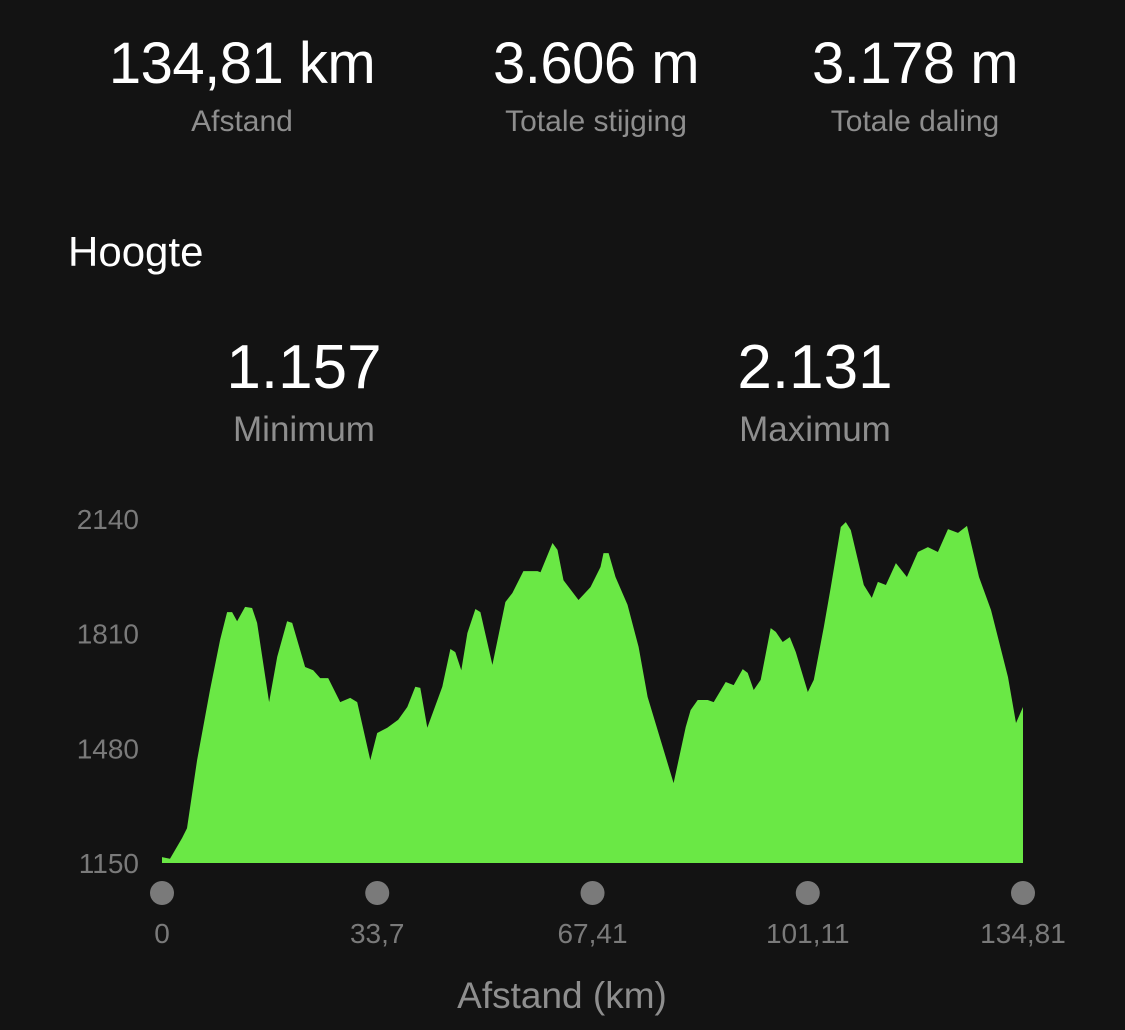  Describe the element at coordinates (377, 933) in the screenshot. I see `x-tick-label: 33,7` at that location.